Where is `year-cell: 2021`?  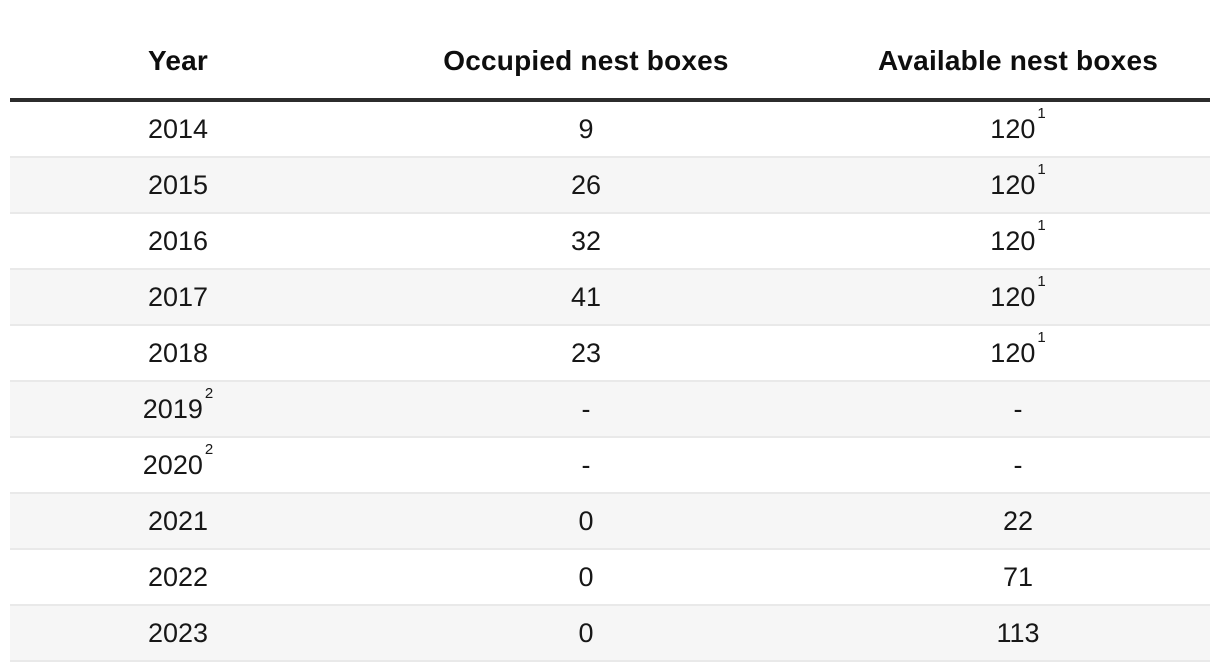
year-cell: 2021 is located at coordinates (178, 520).